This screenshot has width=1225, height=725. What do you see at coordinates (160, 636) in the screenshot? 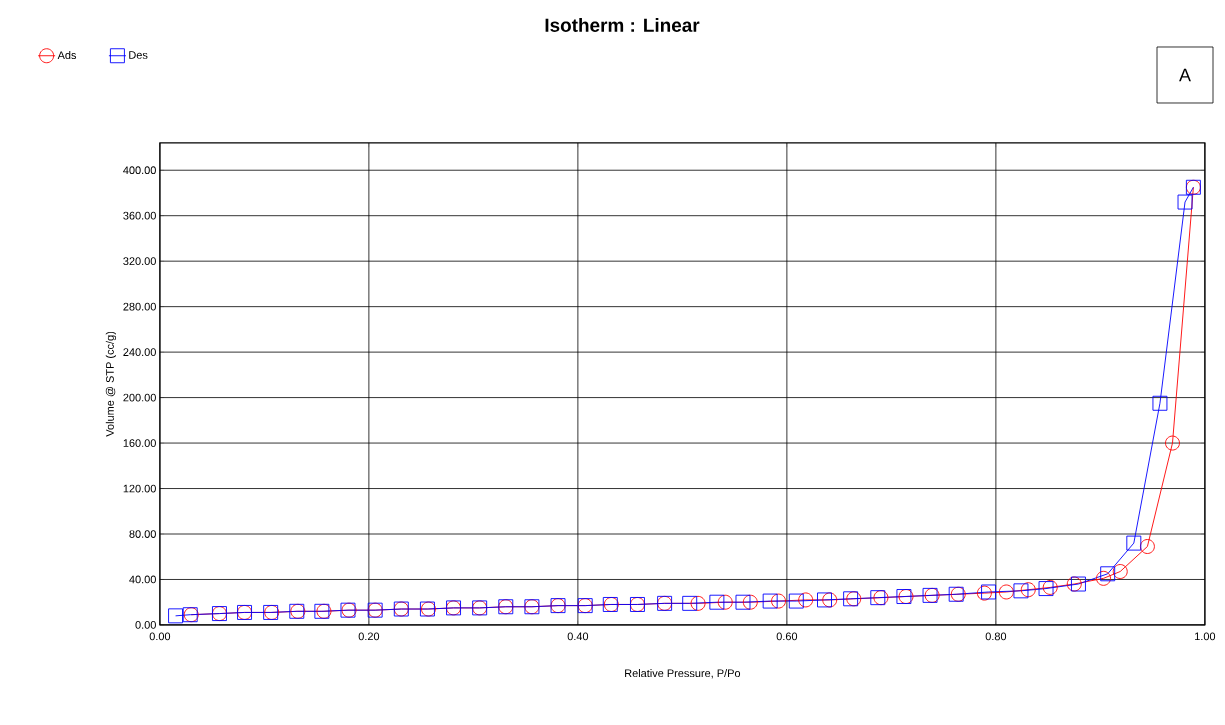
I see `x-tick-label: 0.00` at bounding box center [160, 636].